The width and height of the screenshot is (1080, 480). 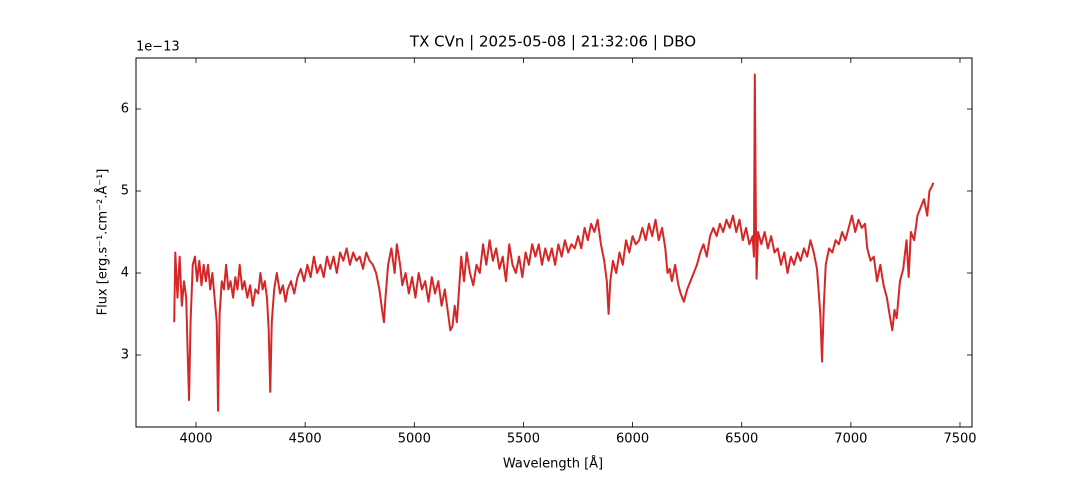 What do you see at coordinates (125, 355) in the screenshot?
I see `y-tick-label: 3` at bounding box center [125, 355].